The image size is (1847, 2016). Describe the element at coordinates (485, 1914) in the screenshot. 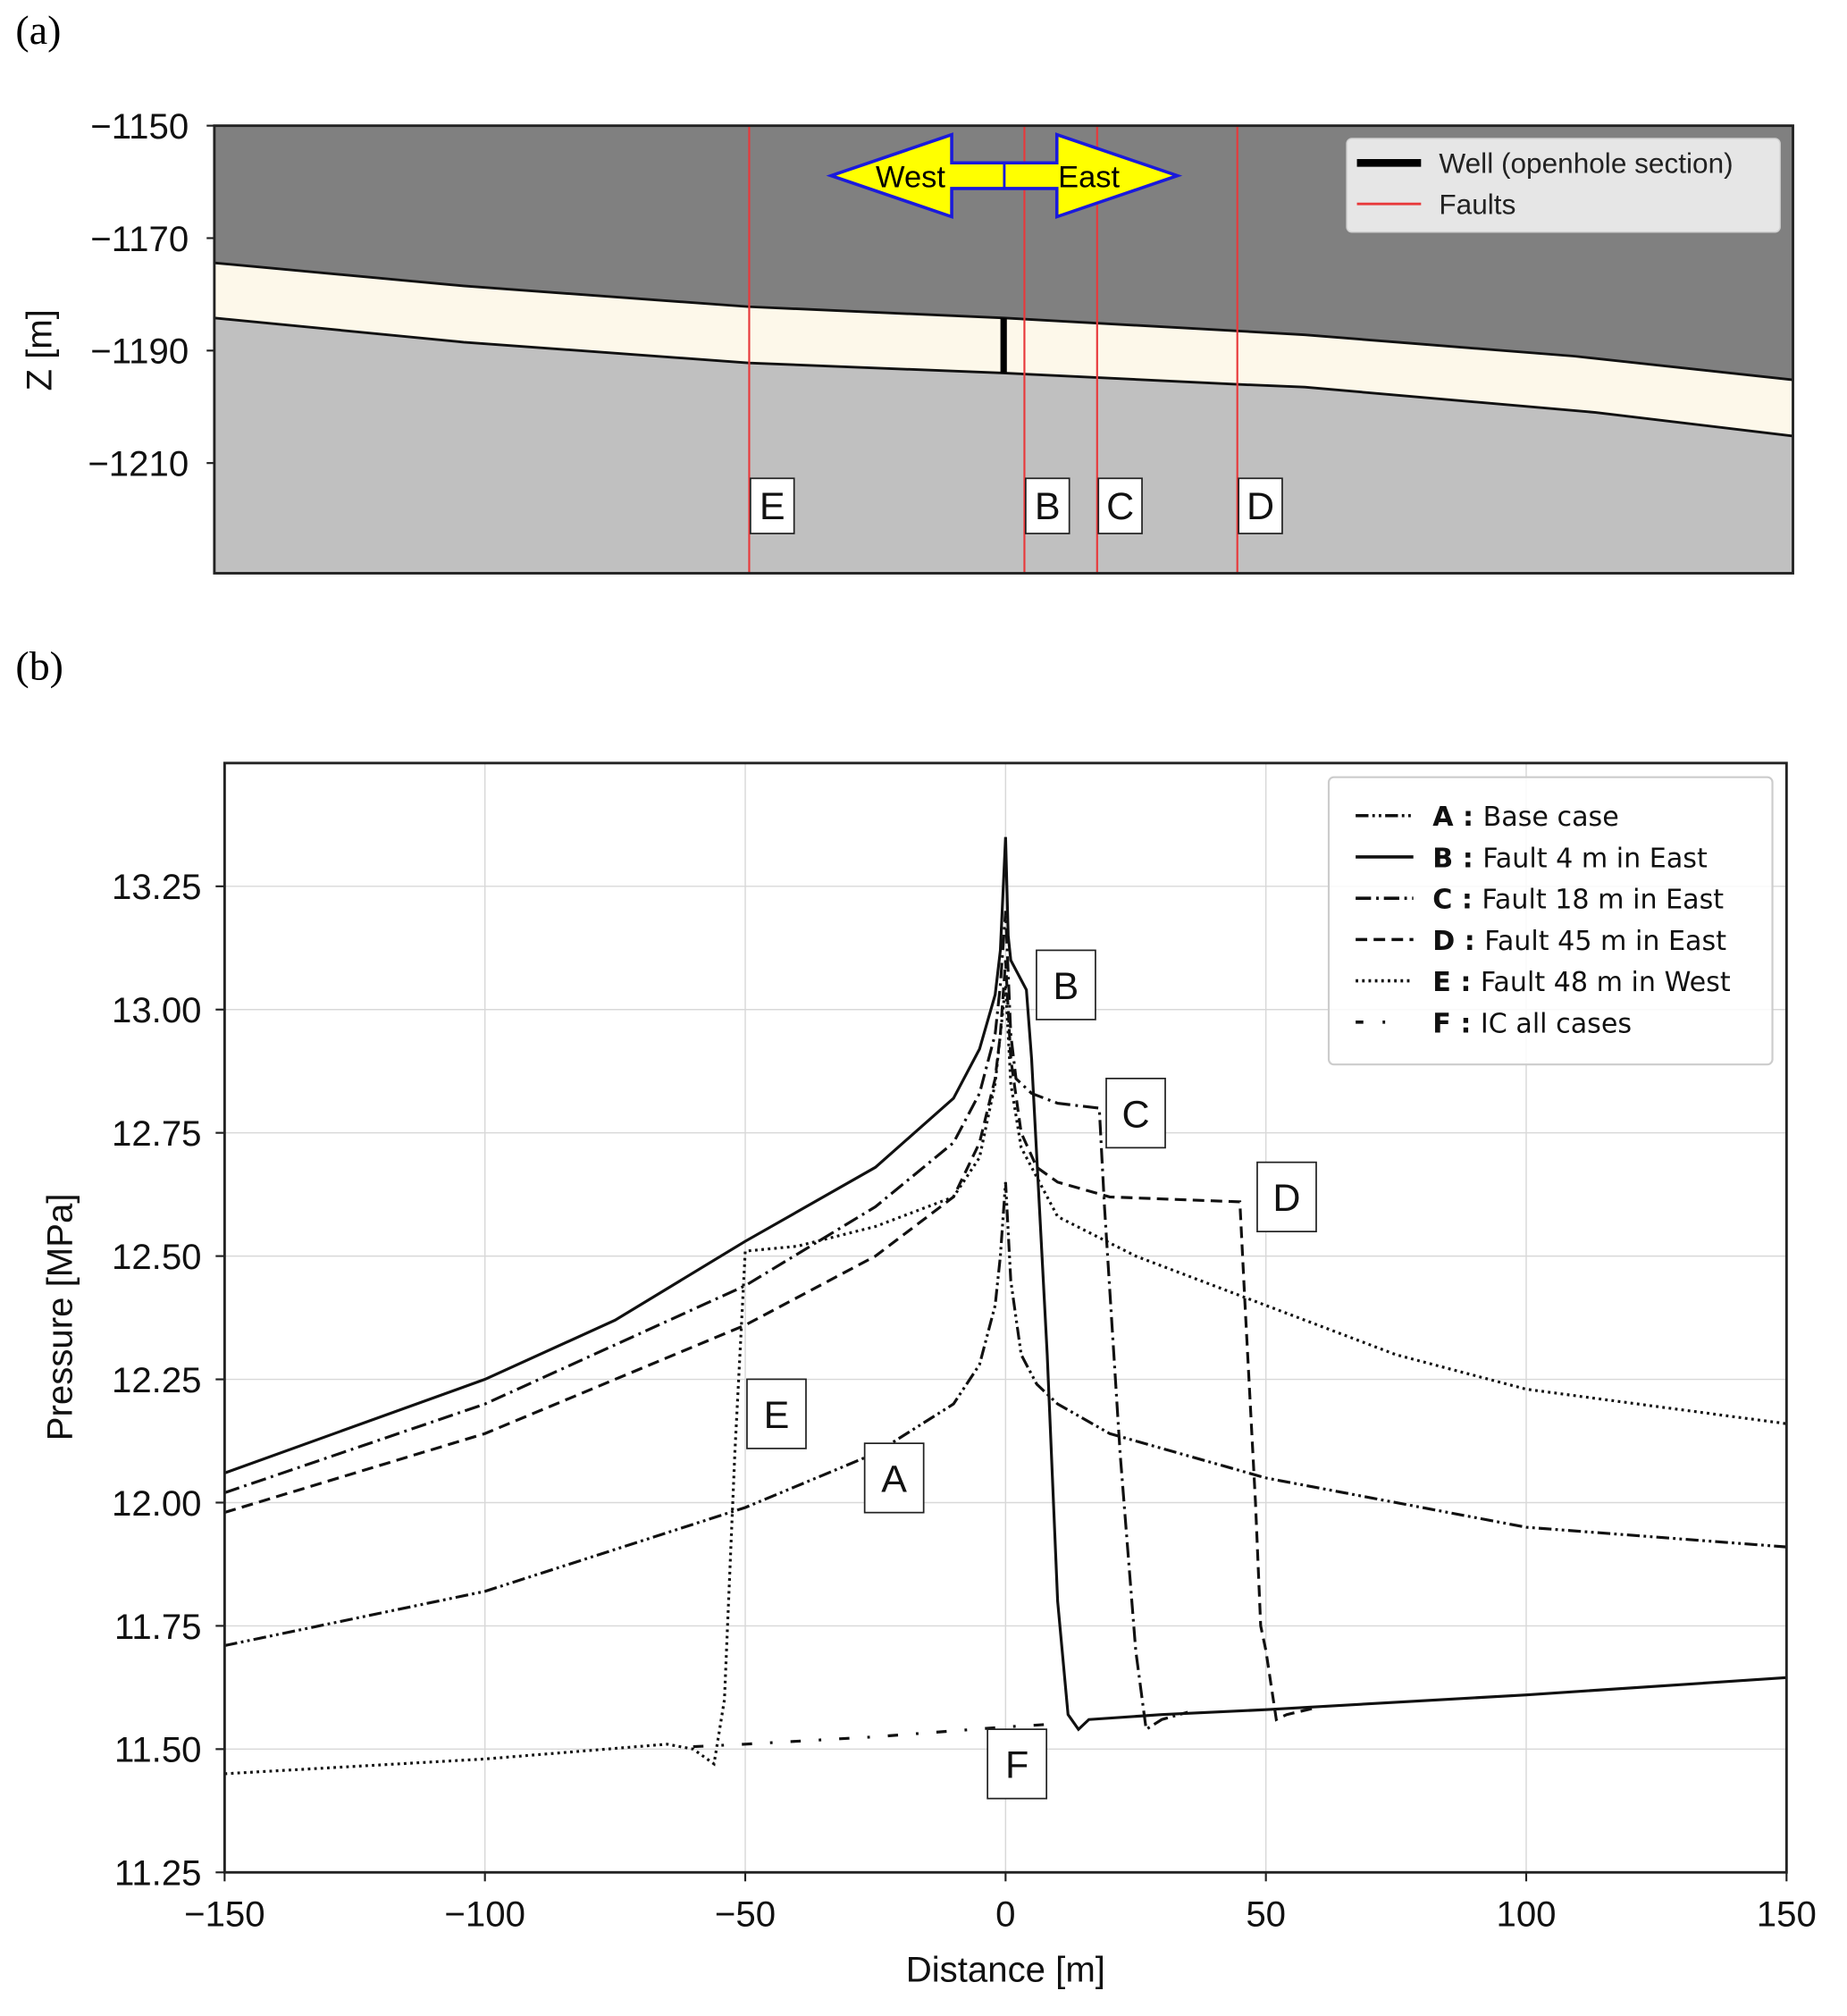

I see `x-tick-label: −100` at that location.